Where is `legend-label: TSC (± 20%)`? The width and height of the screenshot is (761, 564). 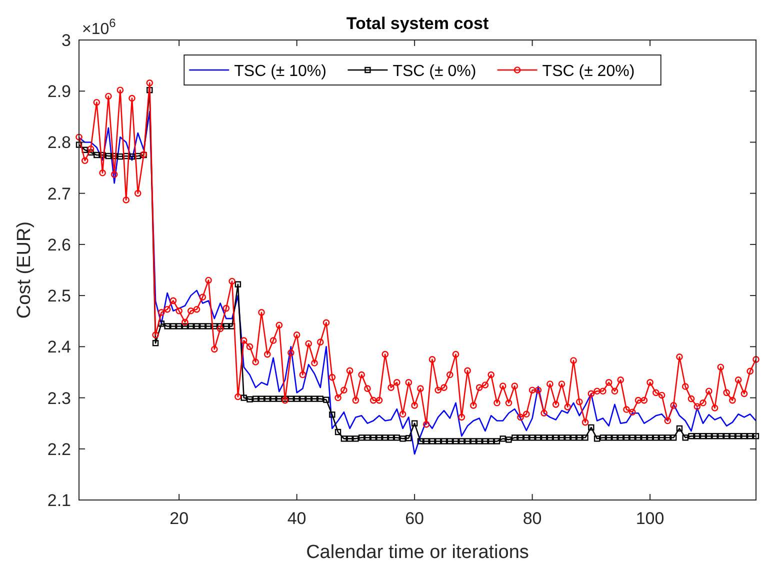
legend-label: TSC (± 20%) is located at coordinates (588, 71).